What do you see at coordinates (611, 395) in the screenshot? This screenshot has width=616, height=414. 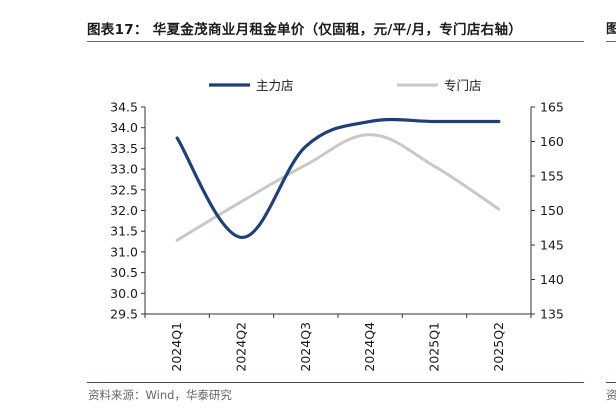 I see `adjacent-source-fragment: 资` at bounding box center [611, 395].